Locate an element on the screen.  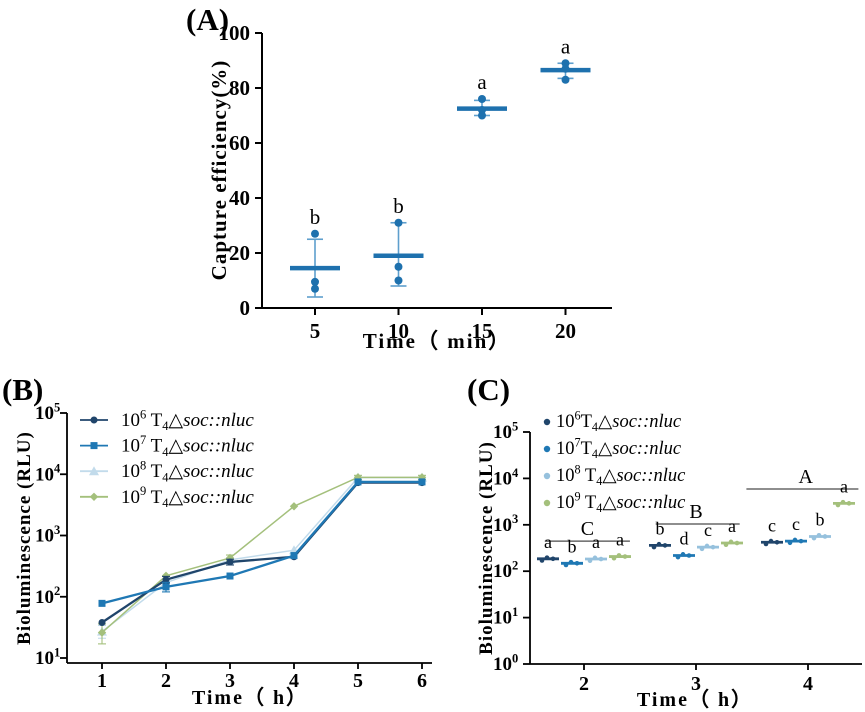
sig-label: d is located at coordinates (684, 538).